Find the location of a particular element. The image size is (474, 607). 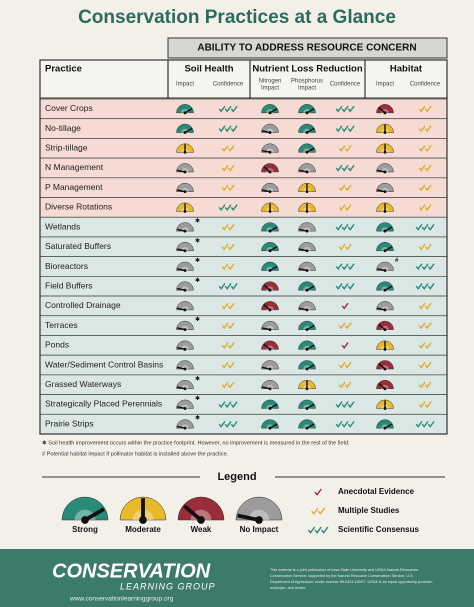

legend-confidence: Anecdotal Evidence is located at coordinates (376, 491).